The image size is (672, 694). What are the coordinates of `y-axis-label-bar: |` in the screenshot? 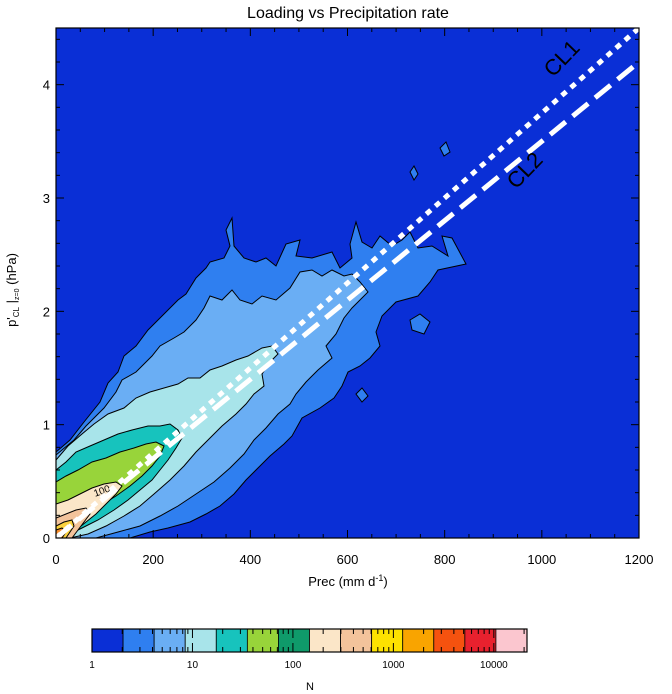 It's located at (11, 303).